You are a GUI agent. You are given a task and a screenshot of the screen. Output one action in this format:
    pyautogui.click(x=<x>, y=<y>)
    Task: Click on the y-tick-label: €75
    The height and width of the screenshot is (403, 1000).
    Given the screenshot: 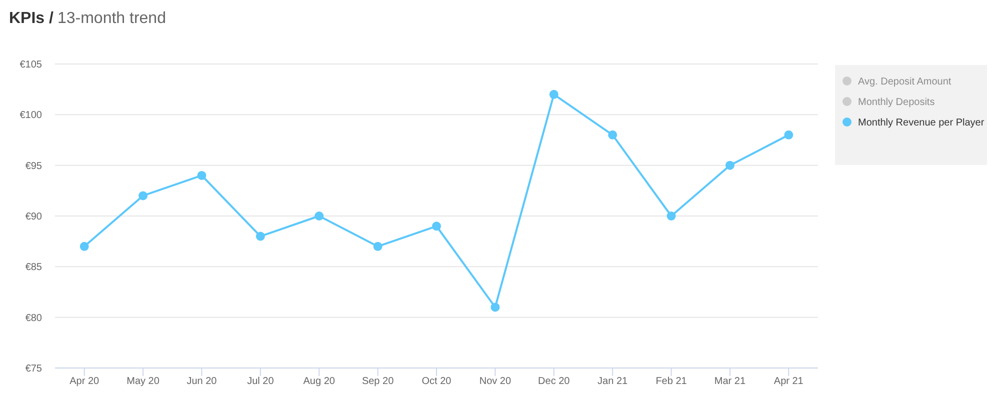 What is the action you would take?
    pyautogui.click(x=33, y=369)
    